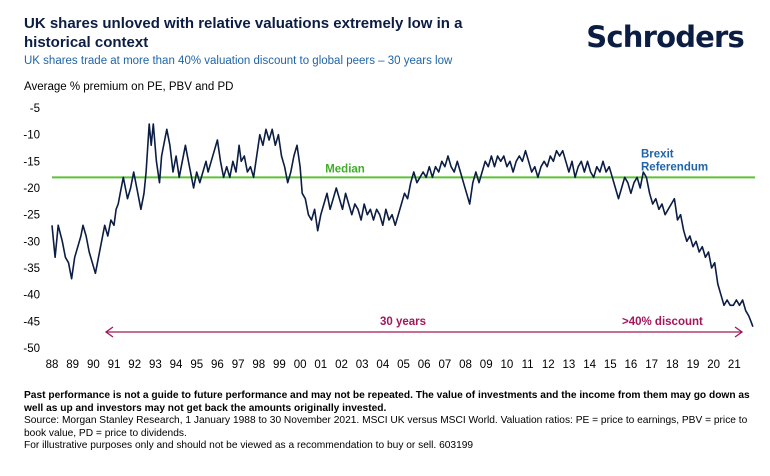  What do you see at coordinates (93, 365) in the screenshot?
I see `x-tick-label: 90` at bounding box center [93, 365].